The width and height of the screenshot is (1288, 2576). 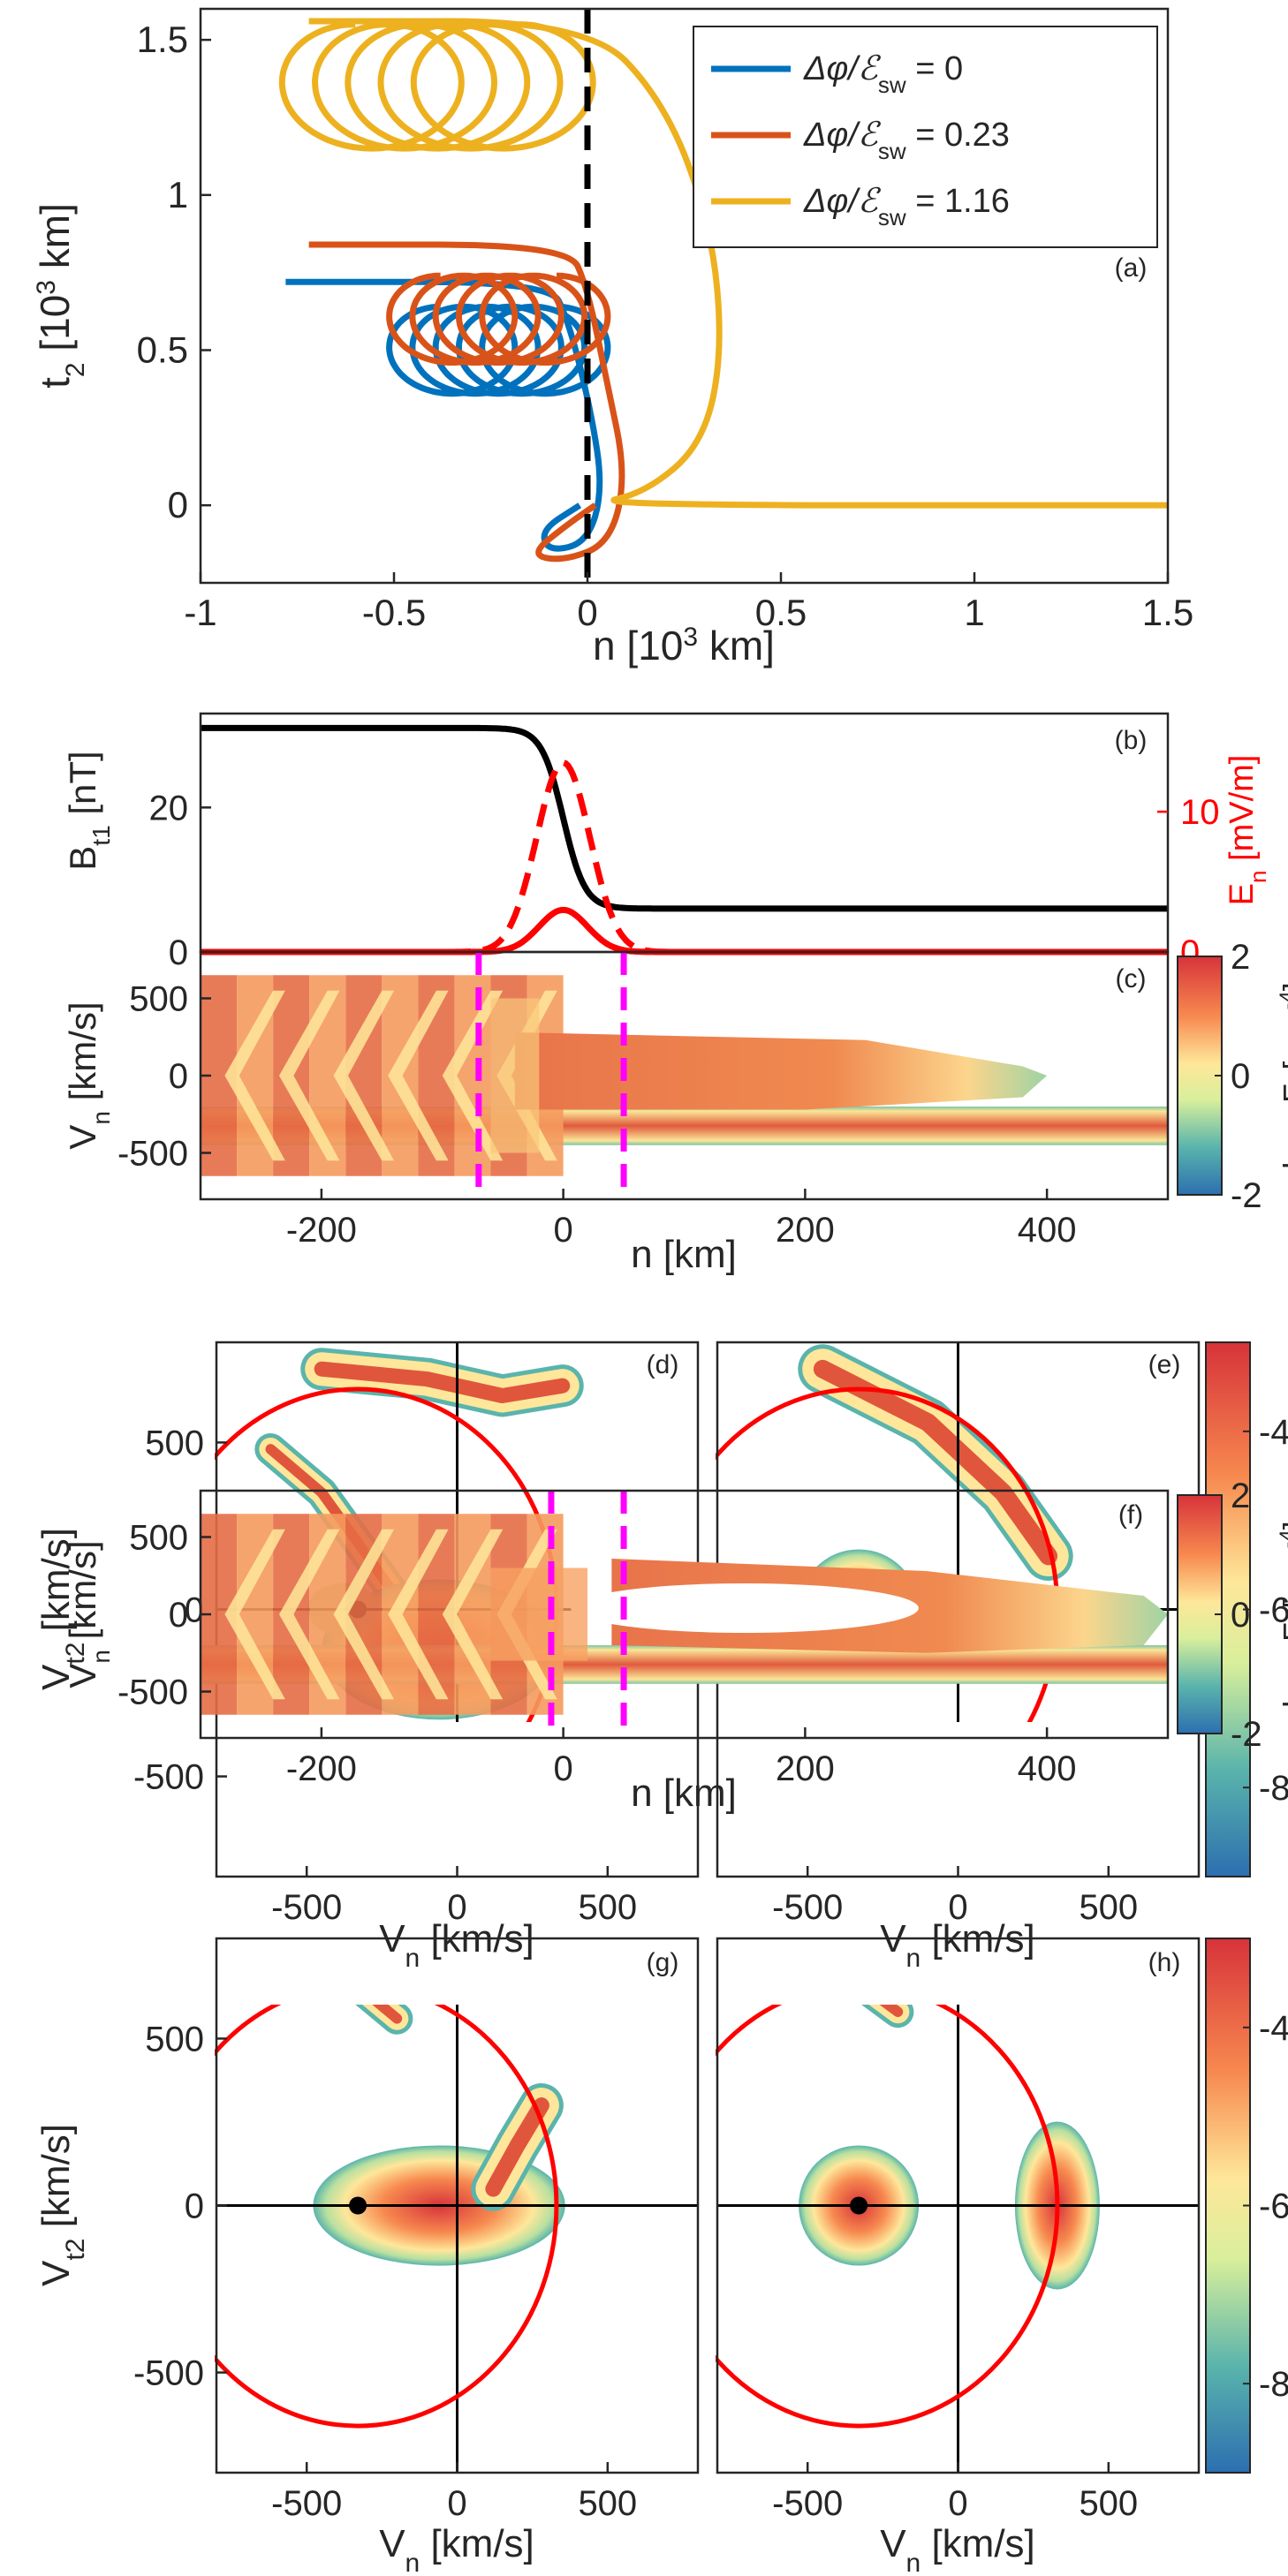 I want to click on accelerated-tail-core, so click(x=517, y=2147).